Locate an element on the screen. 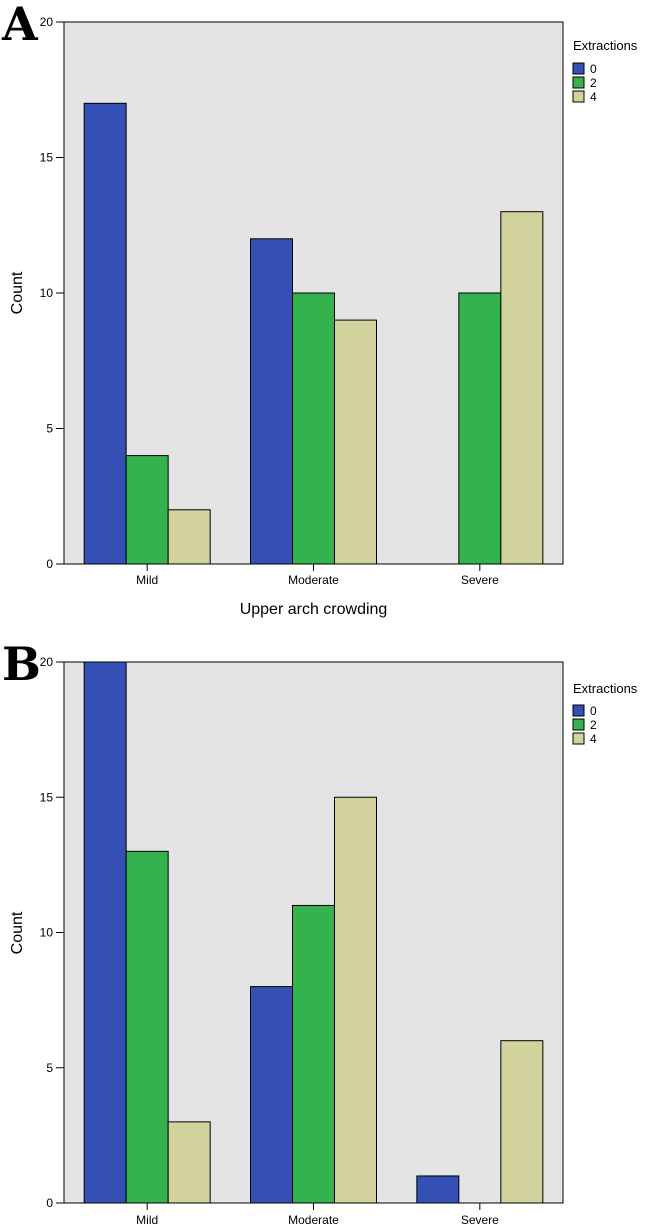 The image size is (647, 1232). x-axis-title: Upper arch crowding is located at coordinates (314, 609).